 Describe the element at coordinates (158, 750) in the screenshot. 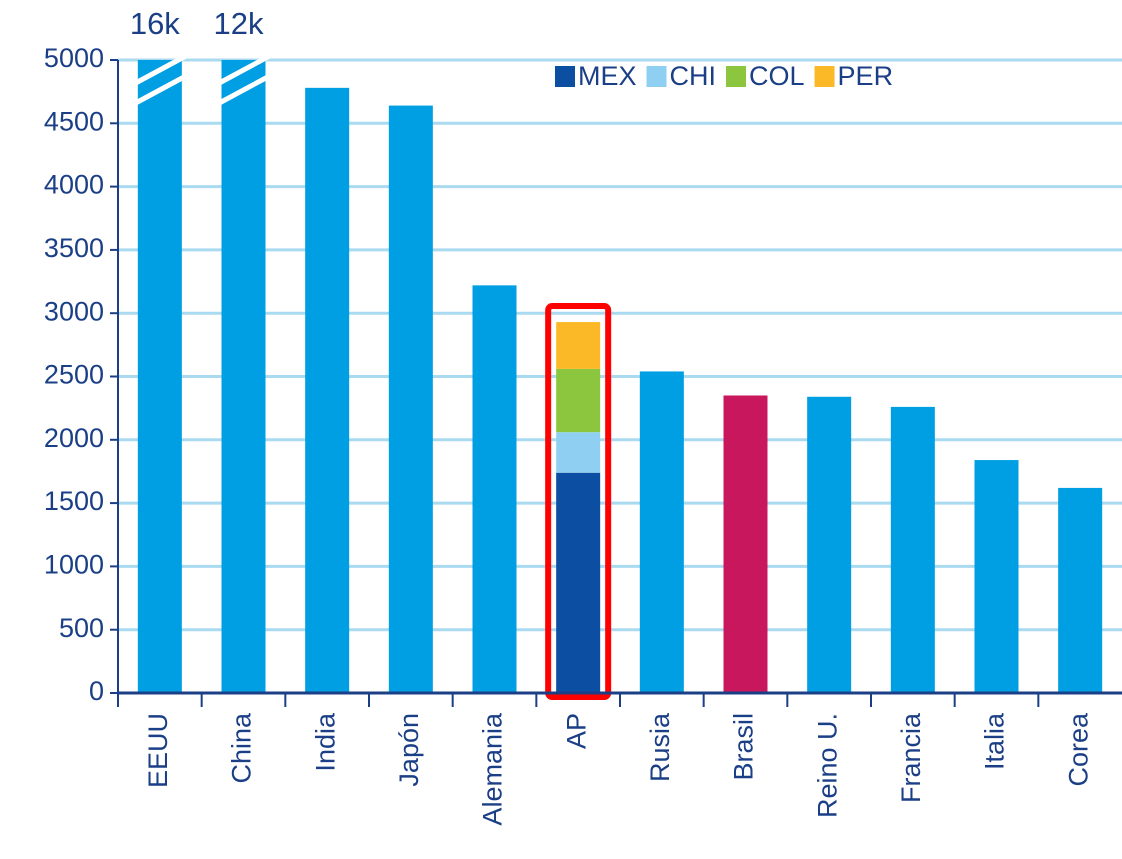

I see `x-tick-label: EEUU` at that location.